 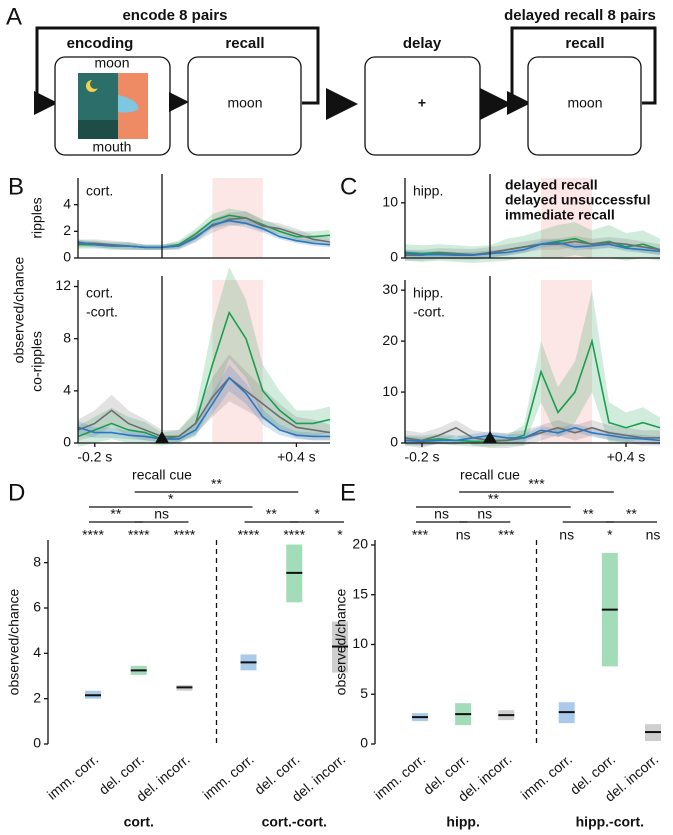 What do you see at coordinates (348, 492) in the screenshot?
I see `panel-letter: E` at bounding box center [348, 492].